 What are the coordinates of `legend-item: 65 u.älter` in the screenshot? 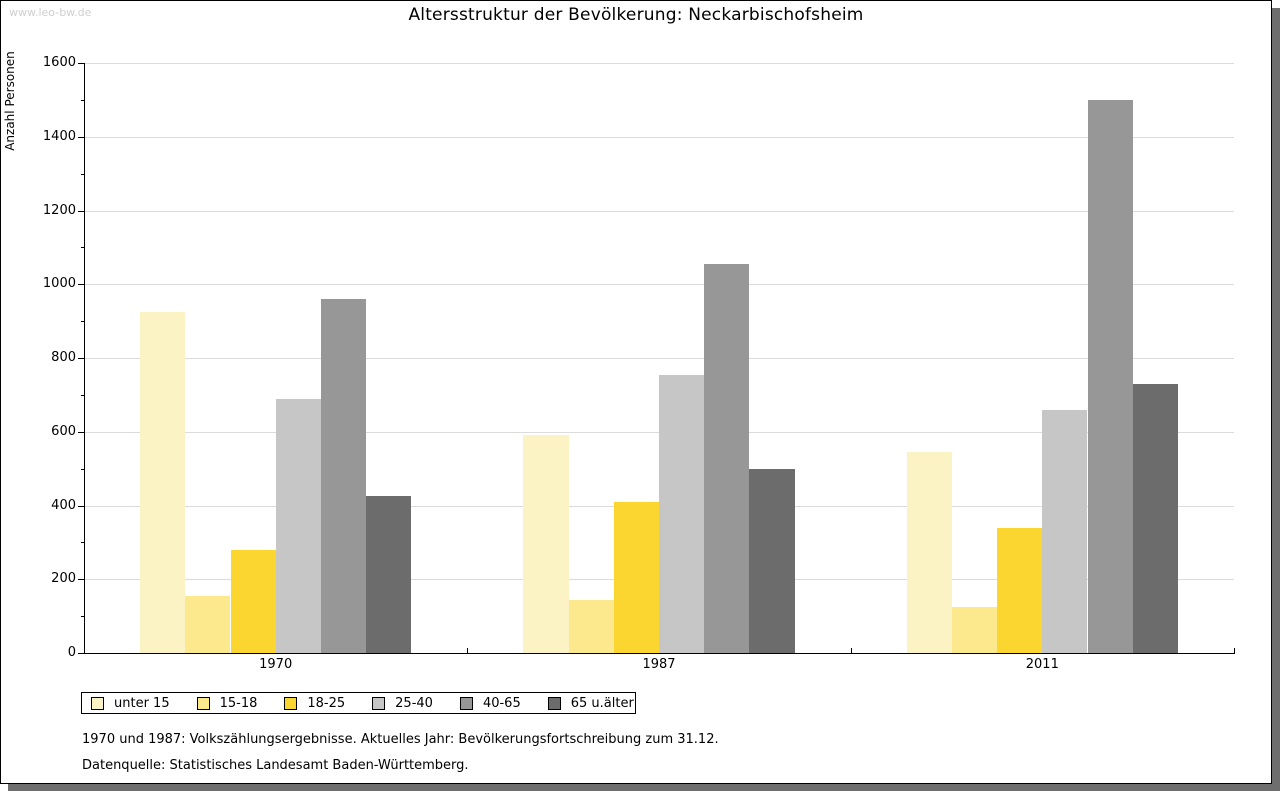 It's located at (590, 703).